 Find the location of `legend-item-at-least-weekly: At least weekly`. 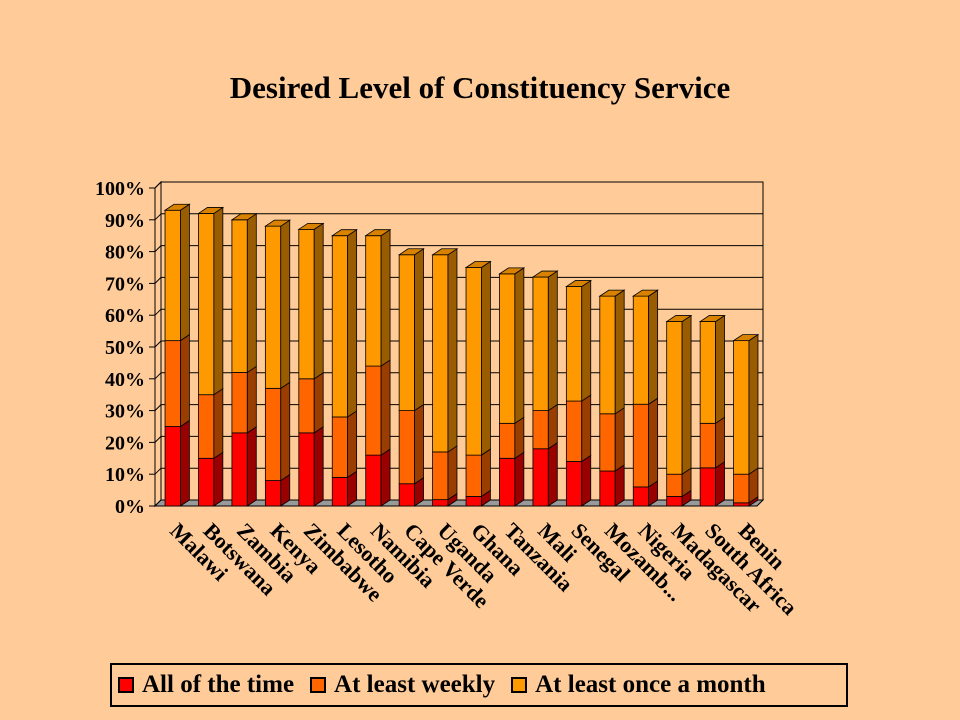

legend-item-at-least-weekly: At least weekly is located at coordinates (402, 685).